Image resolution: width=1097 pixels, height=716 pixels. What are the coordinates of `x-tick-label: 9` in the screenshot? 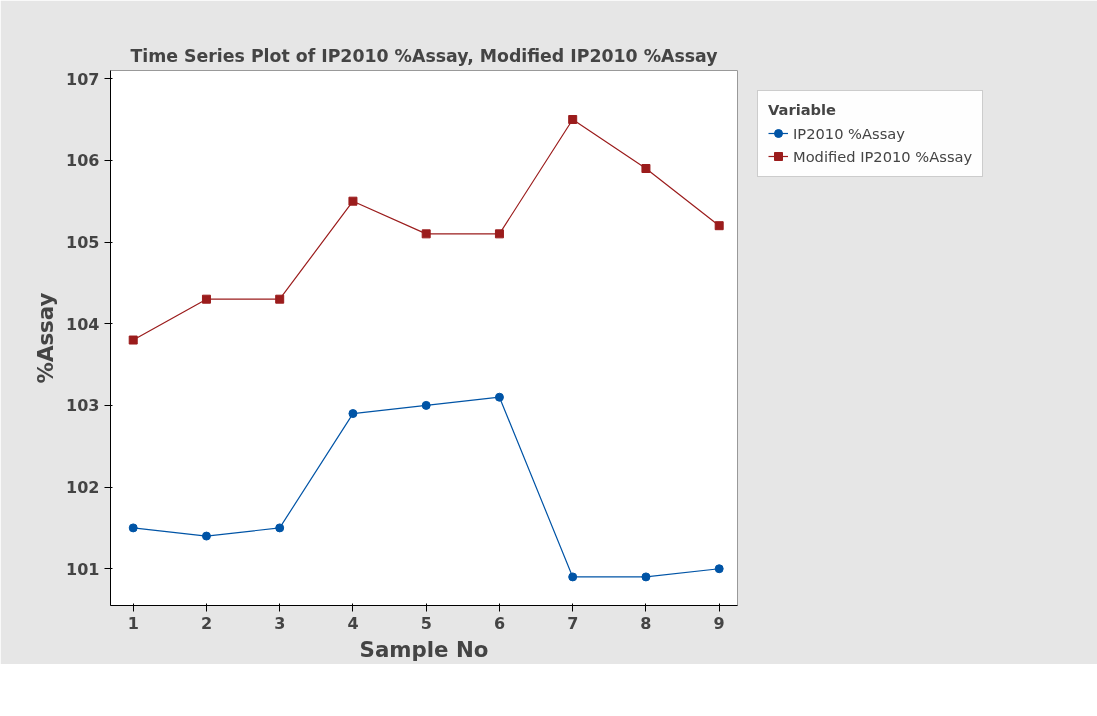 It's located at (719, 623).